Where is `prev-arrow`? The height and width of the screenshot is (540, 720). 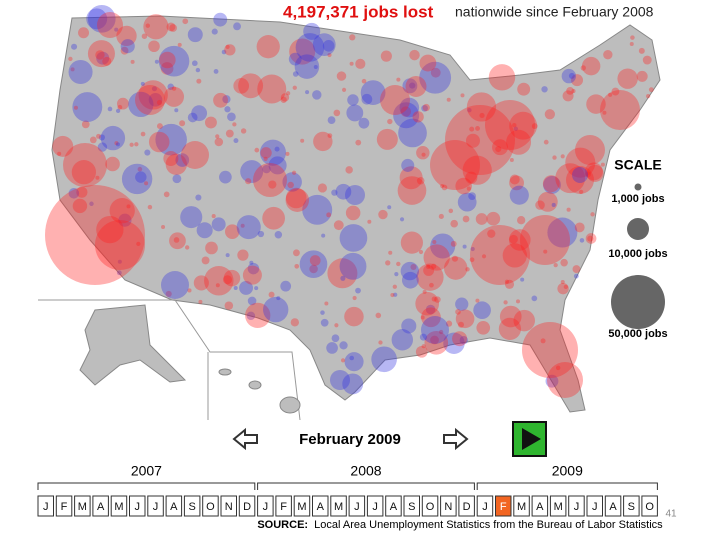
prev-arrow is located at coordinates (245, 439).